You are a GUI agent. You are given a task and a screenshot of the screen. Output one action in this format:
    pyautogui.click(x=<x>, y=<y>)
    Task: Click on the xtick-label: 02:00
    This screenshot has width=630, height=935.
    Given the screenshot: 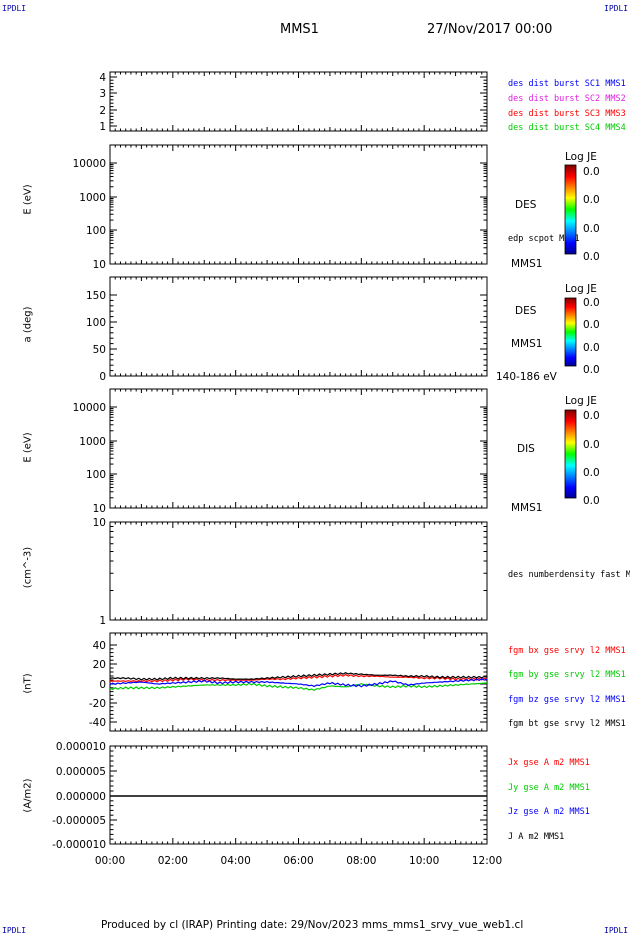 What is the action you would take?
    pyautogui.click(x=173, y=861)
    